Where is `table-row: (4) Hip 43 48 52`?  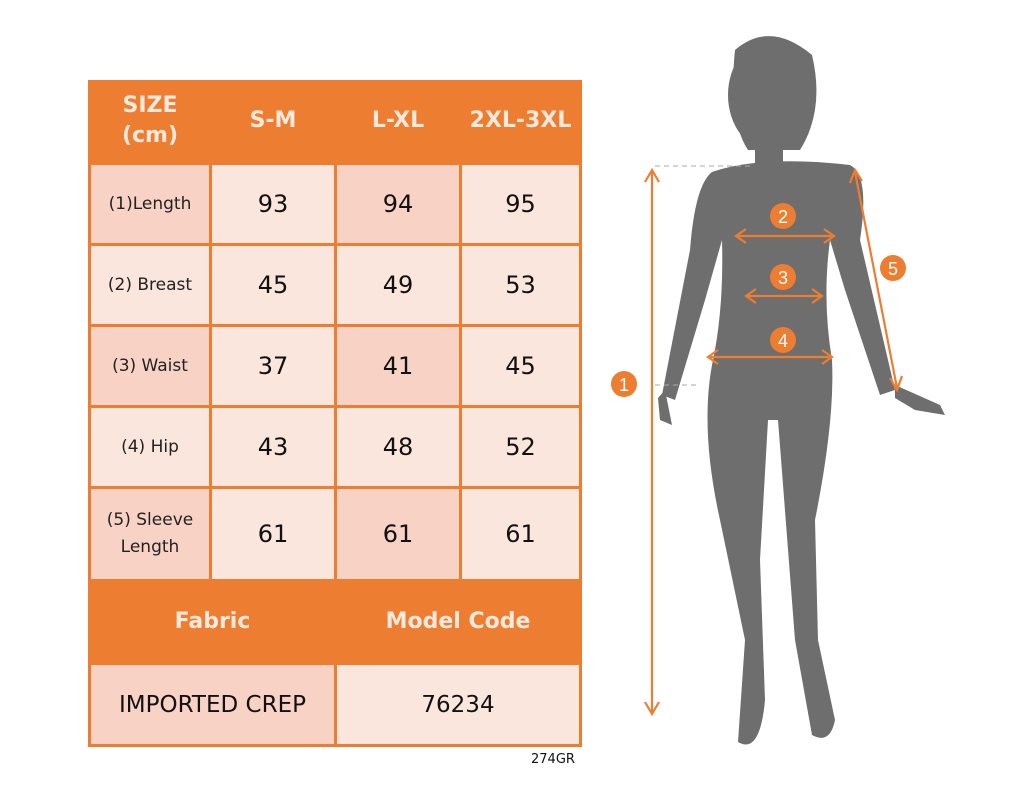 table-row: (4) Hip 43 48 52 is located at coordinates (335, 448).